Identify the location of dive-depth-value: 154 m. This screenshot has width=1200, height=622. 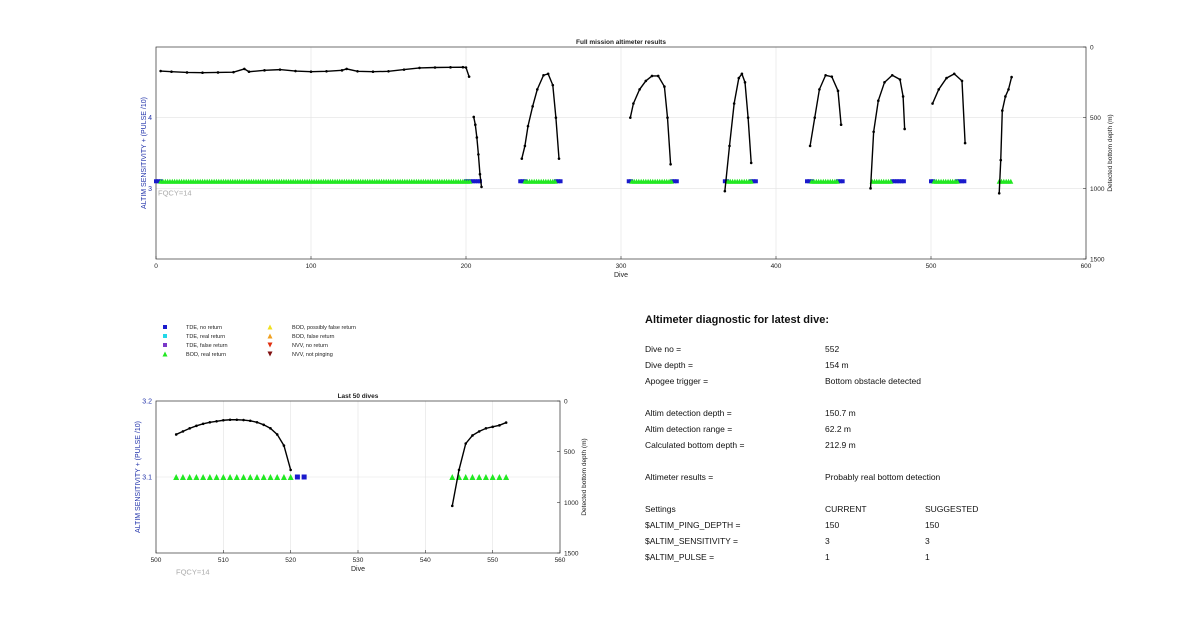
(837, 365).